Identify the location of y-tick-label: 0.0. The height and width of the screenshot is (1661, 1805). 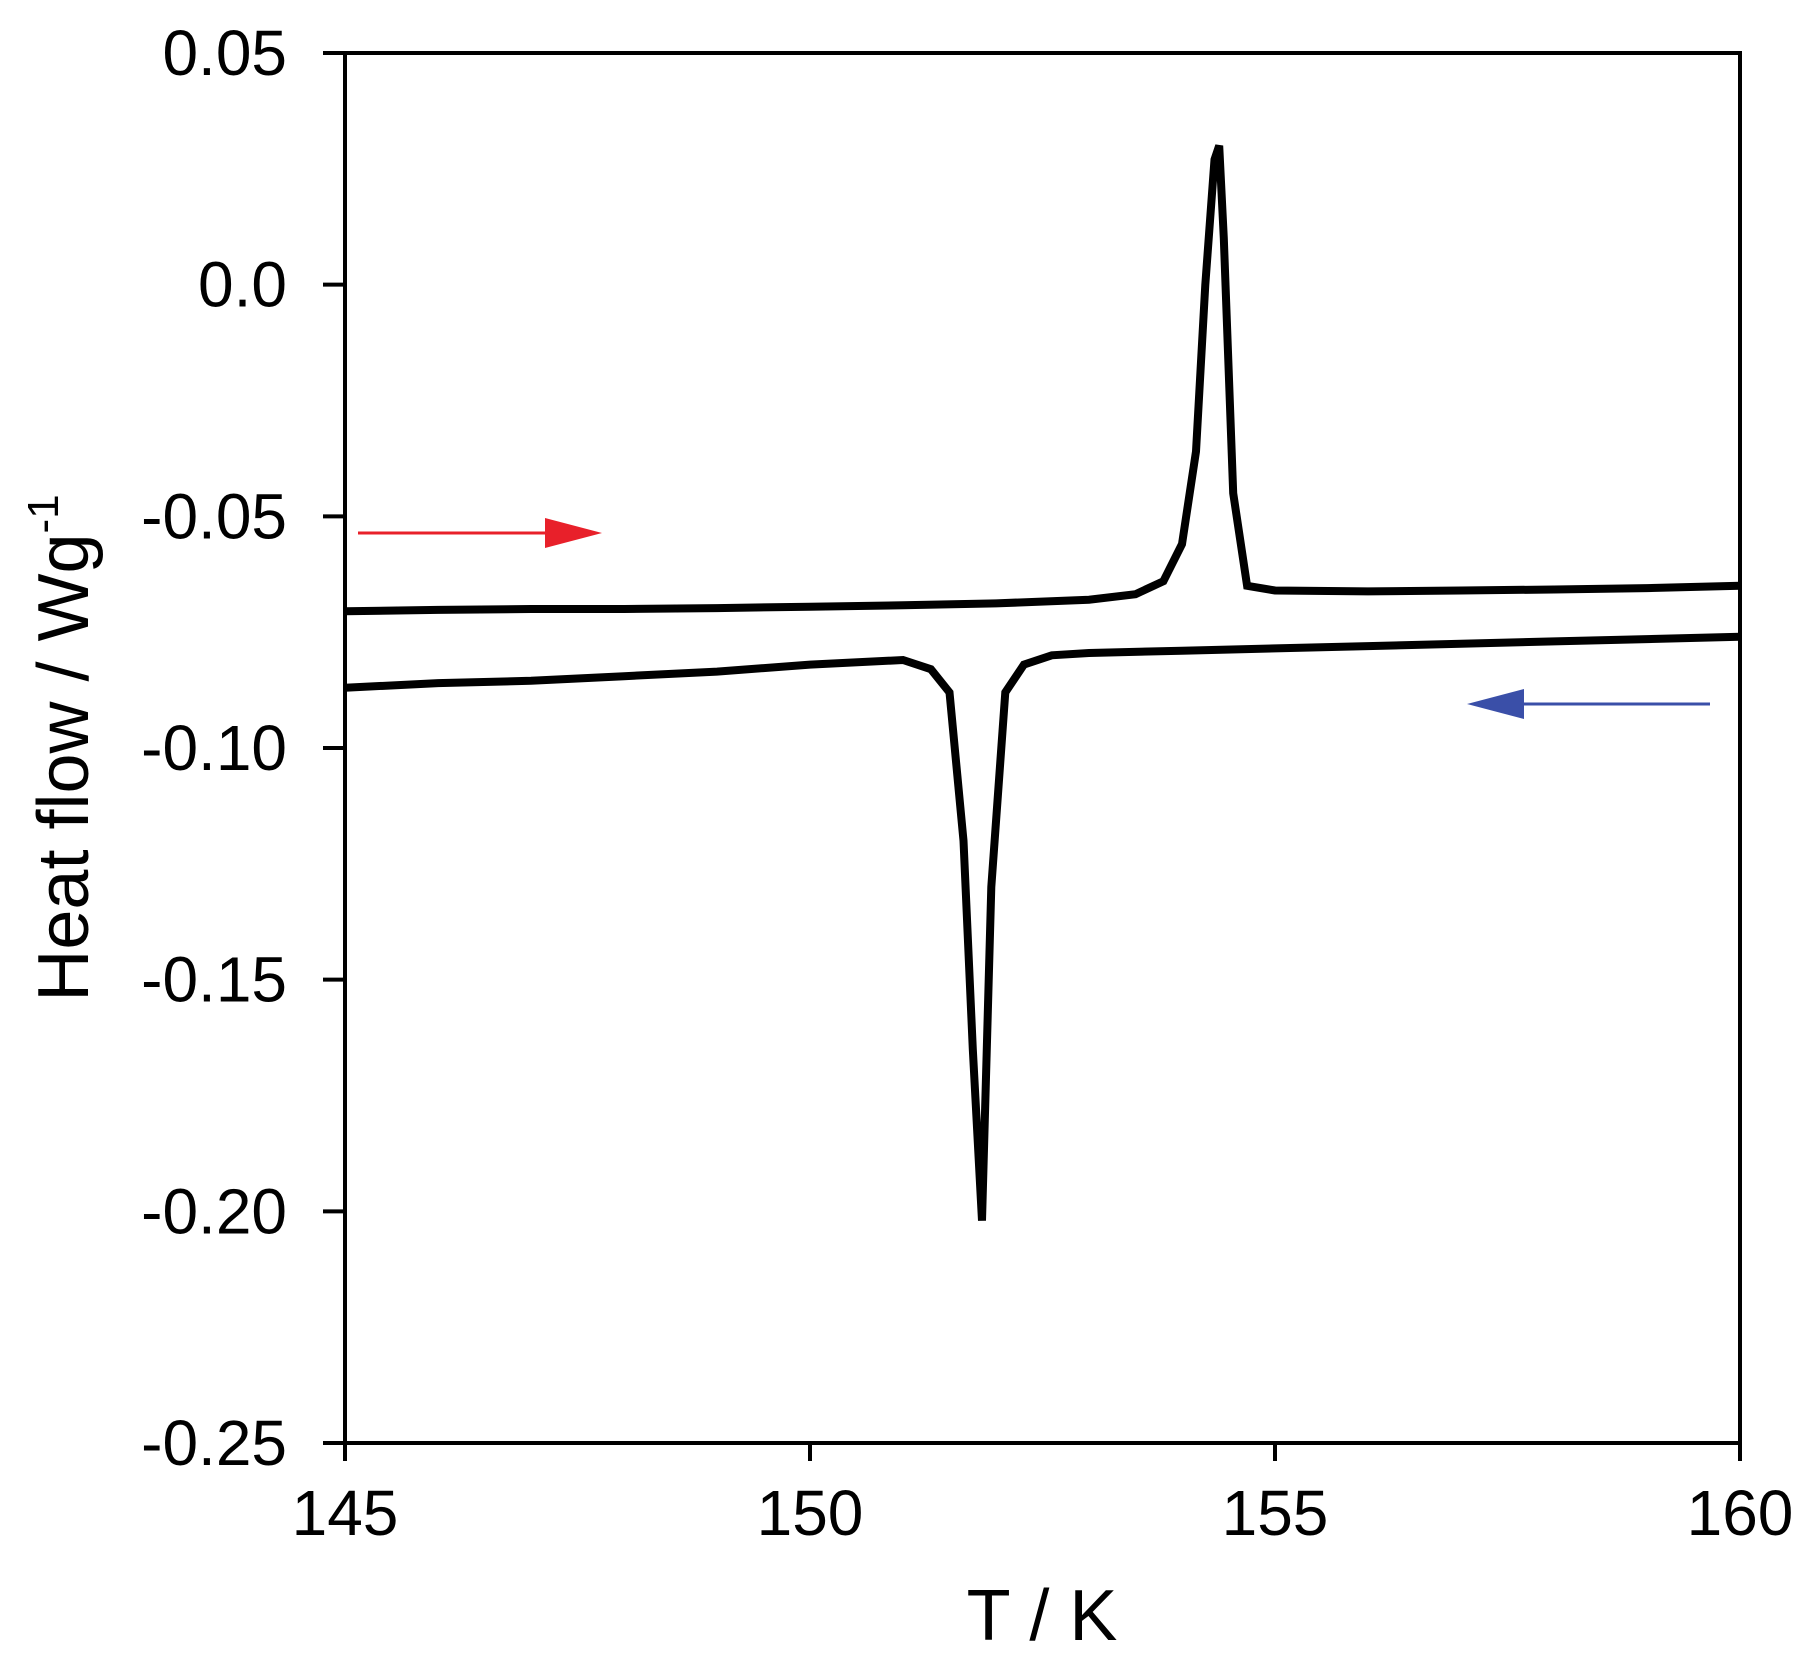
(242, 285).